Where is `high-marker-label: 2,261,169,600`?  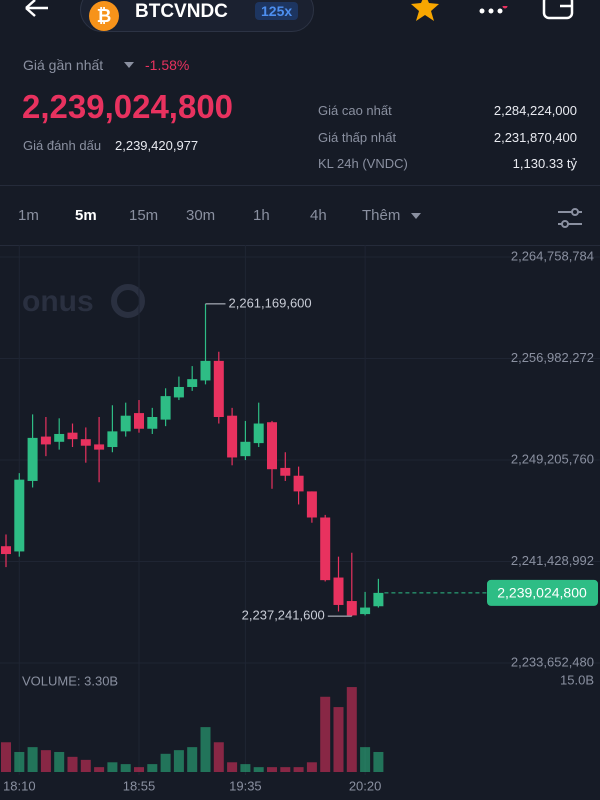 high-marker-label: 2,261,169,600 is located at coordinates (270, 302).